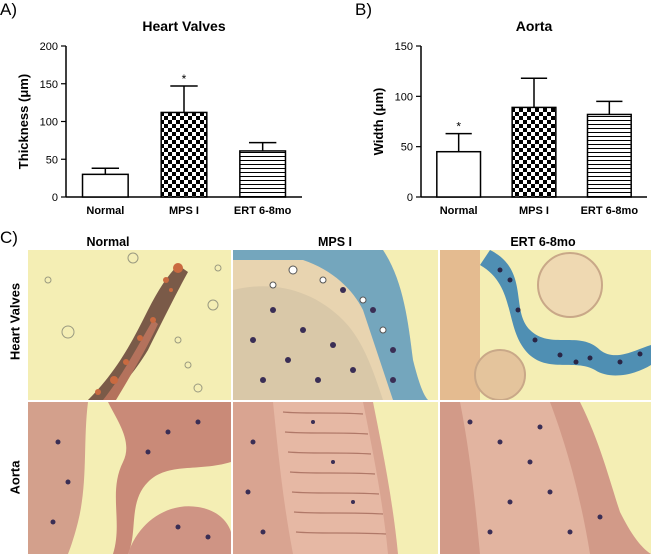 This screenshot has width=661, height=559. I want to click on micrograph-aorta-mps-i, so click(335, 478).